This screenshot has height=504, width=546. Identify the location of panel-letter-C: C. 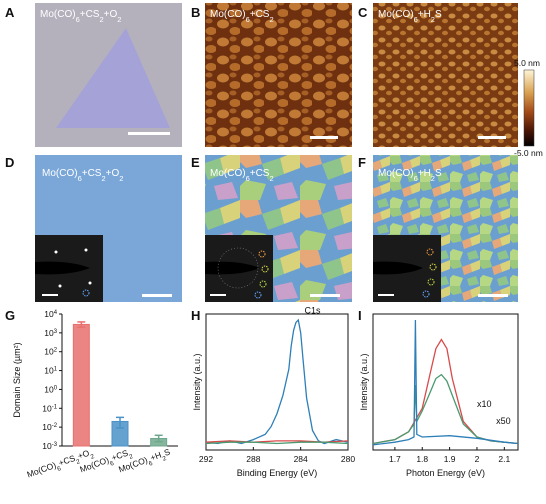
(363, 12).